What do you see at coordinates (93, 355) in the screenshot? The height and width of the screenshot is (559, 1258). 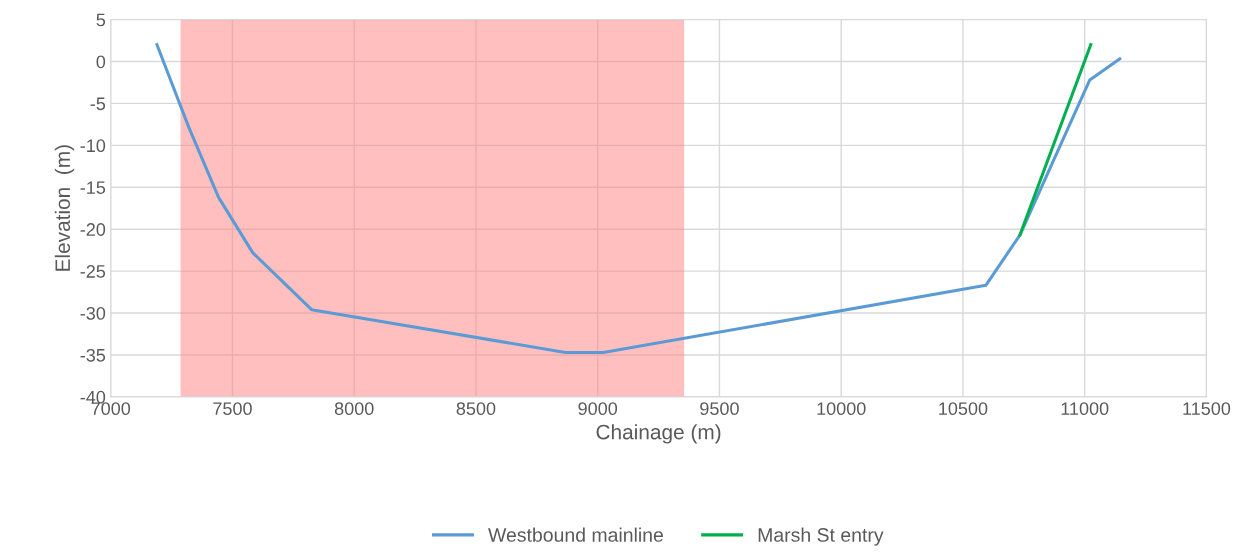 I see `y-tick-label: -35` at bounding box center [93, 355].